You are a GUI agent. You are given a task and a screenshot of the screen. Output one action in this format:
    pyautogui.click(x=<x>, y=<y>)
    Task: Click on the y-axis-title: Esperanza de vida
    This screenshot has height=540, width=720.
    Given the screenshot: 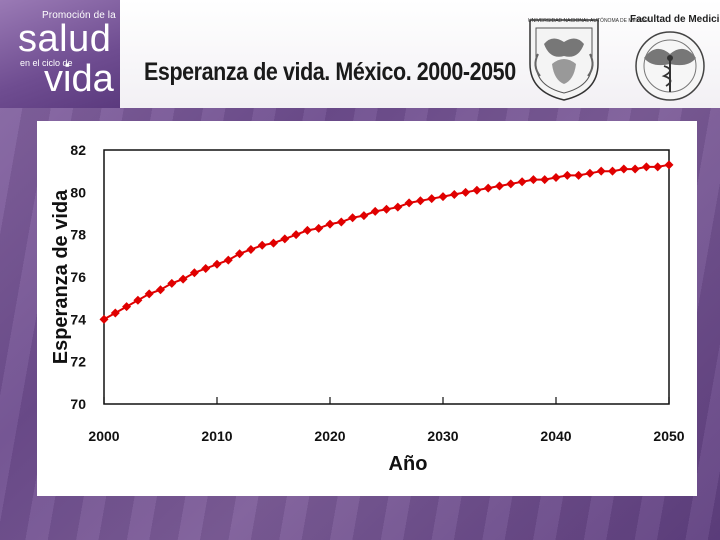 What is the action you would take?
    pyautogui.click(x=61, y=276)
    